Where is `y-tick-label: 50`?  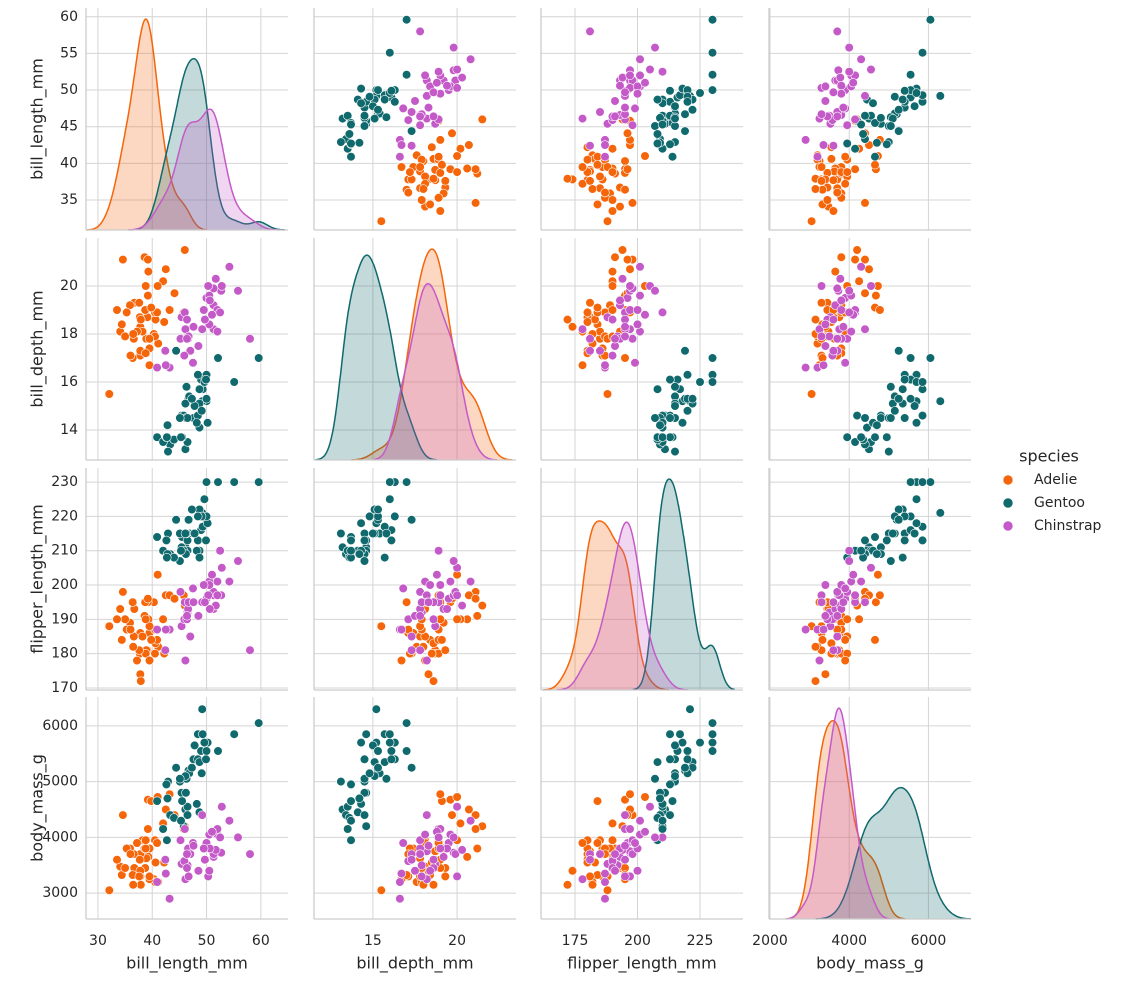 y-tick-label: 50 is located at coordinates (69, 90).